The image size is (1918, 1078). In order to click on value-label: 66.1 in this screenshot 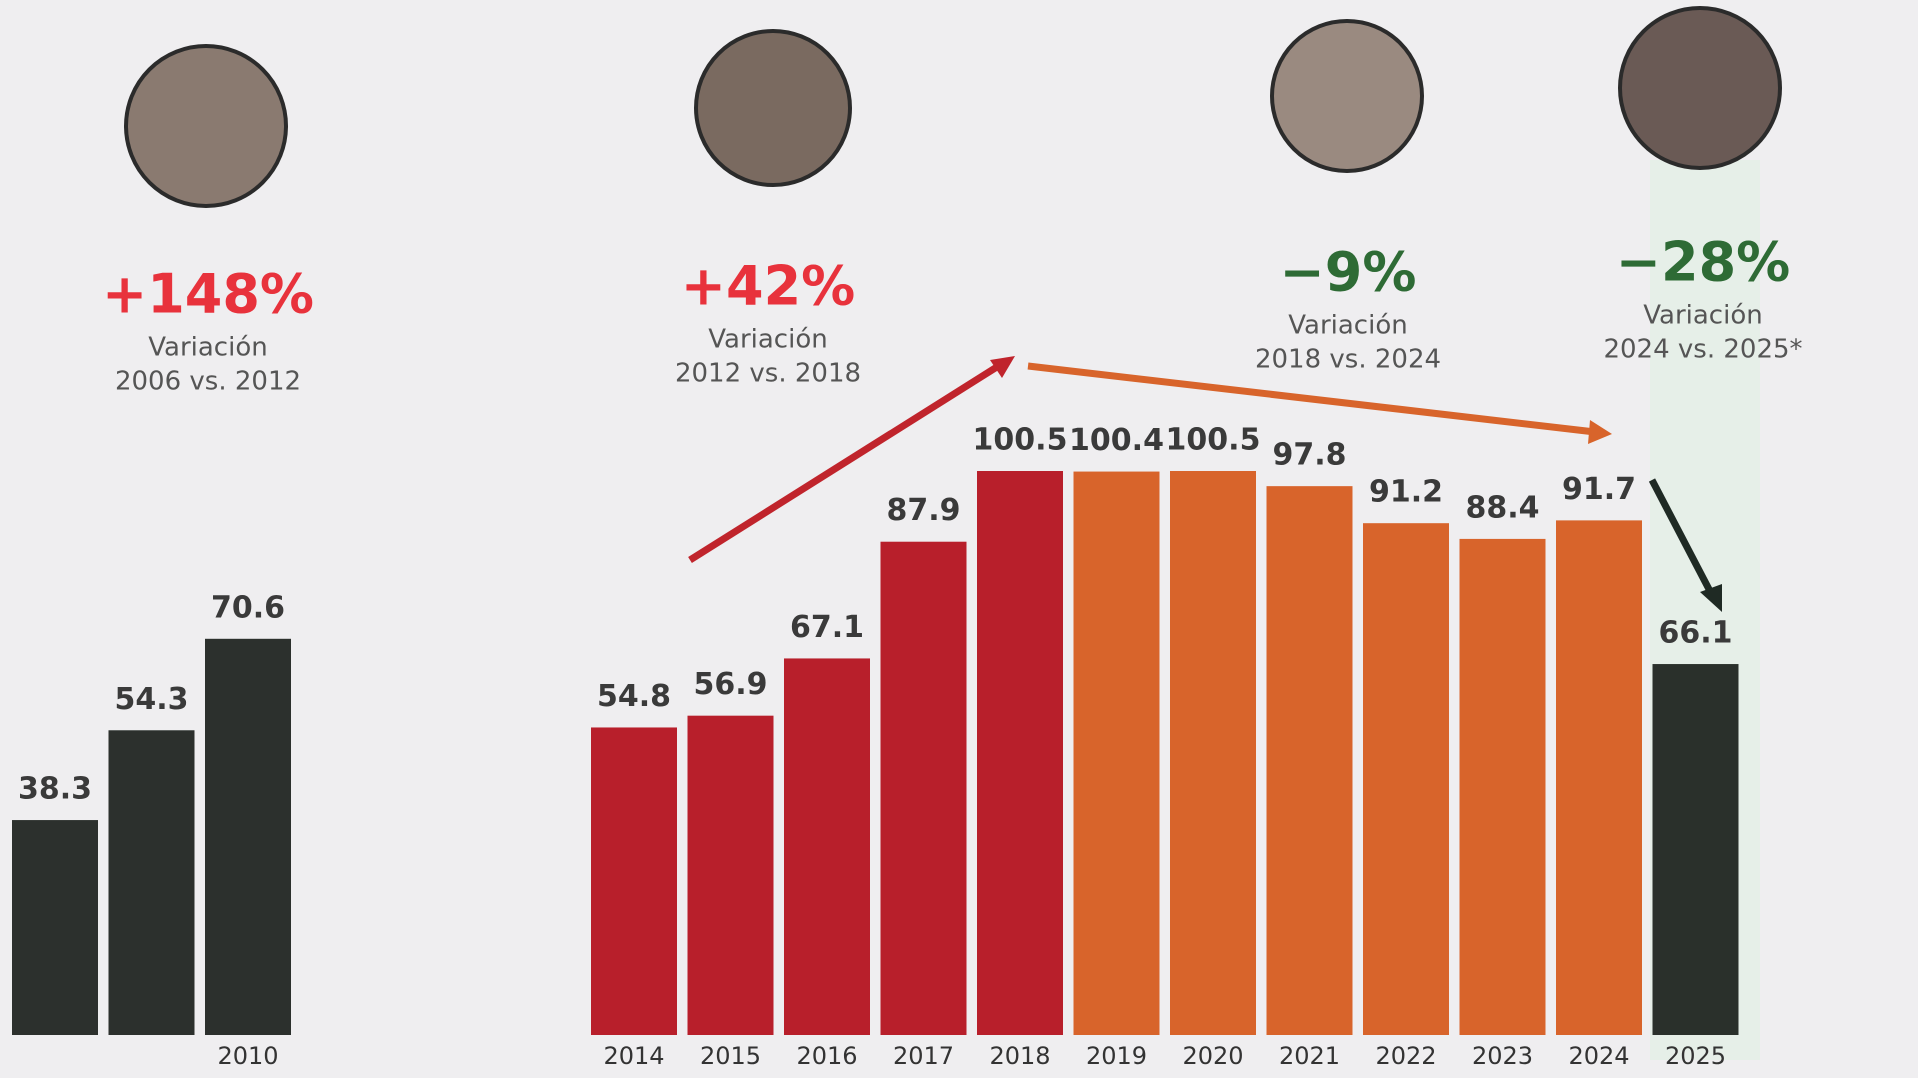, I will do `click(1695, 633)`.